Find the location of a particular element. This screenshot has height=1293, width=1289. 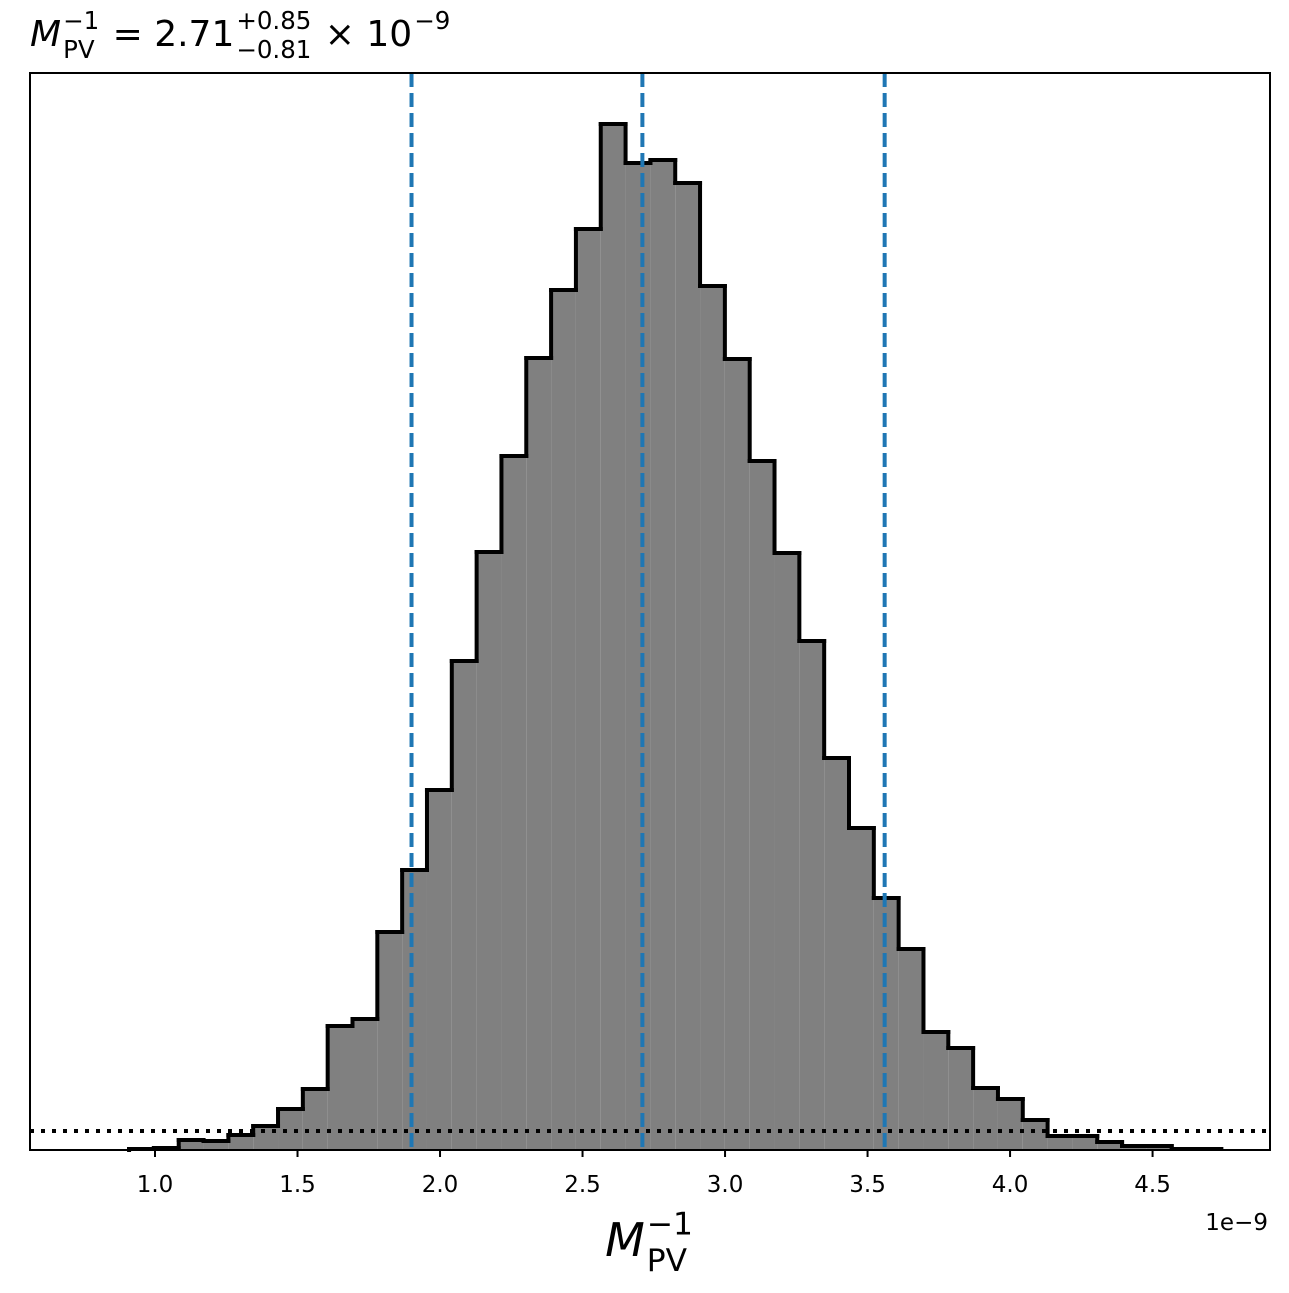

x-offset-label: 1e−9 is located at coordinates (1236, 1223).